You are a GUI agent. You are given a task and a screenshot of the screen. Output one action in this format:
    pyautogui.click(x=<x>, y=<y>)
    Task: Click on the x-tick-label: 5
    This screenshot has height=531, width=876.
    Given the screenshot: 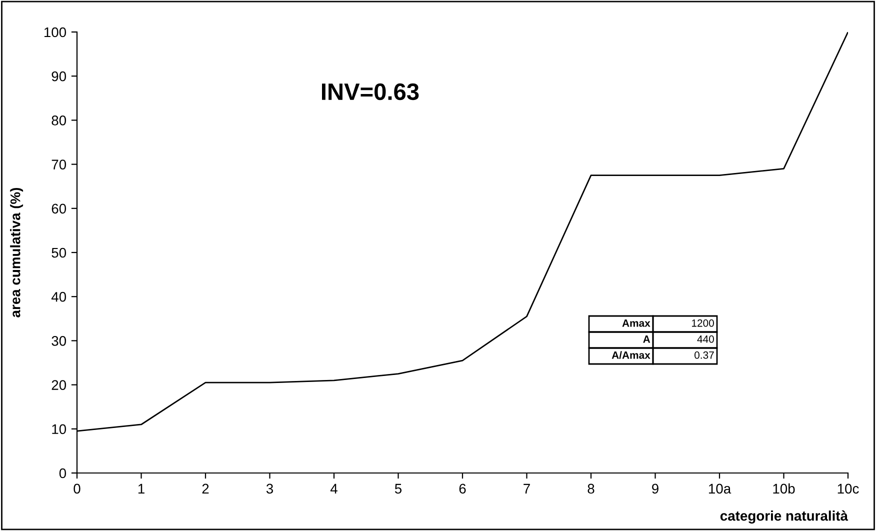 What is the action you would take?
    pyautogui.click(x=398, y=489)
    